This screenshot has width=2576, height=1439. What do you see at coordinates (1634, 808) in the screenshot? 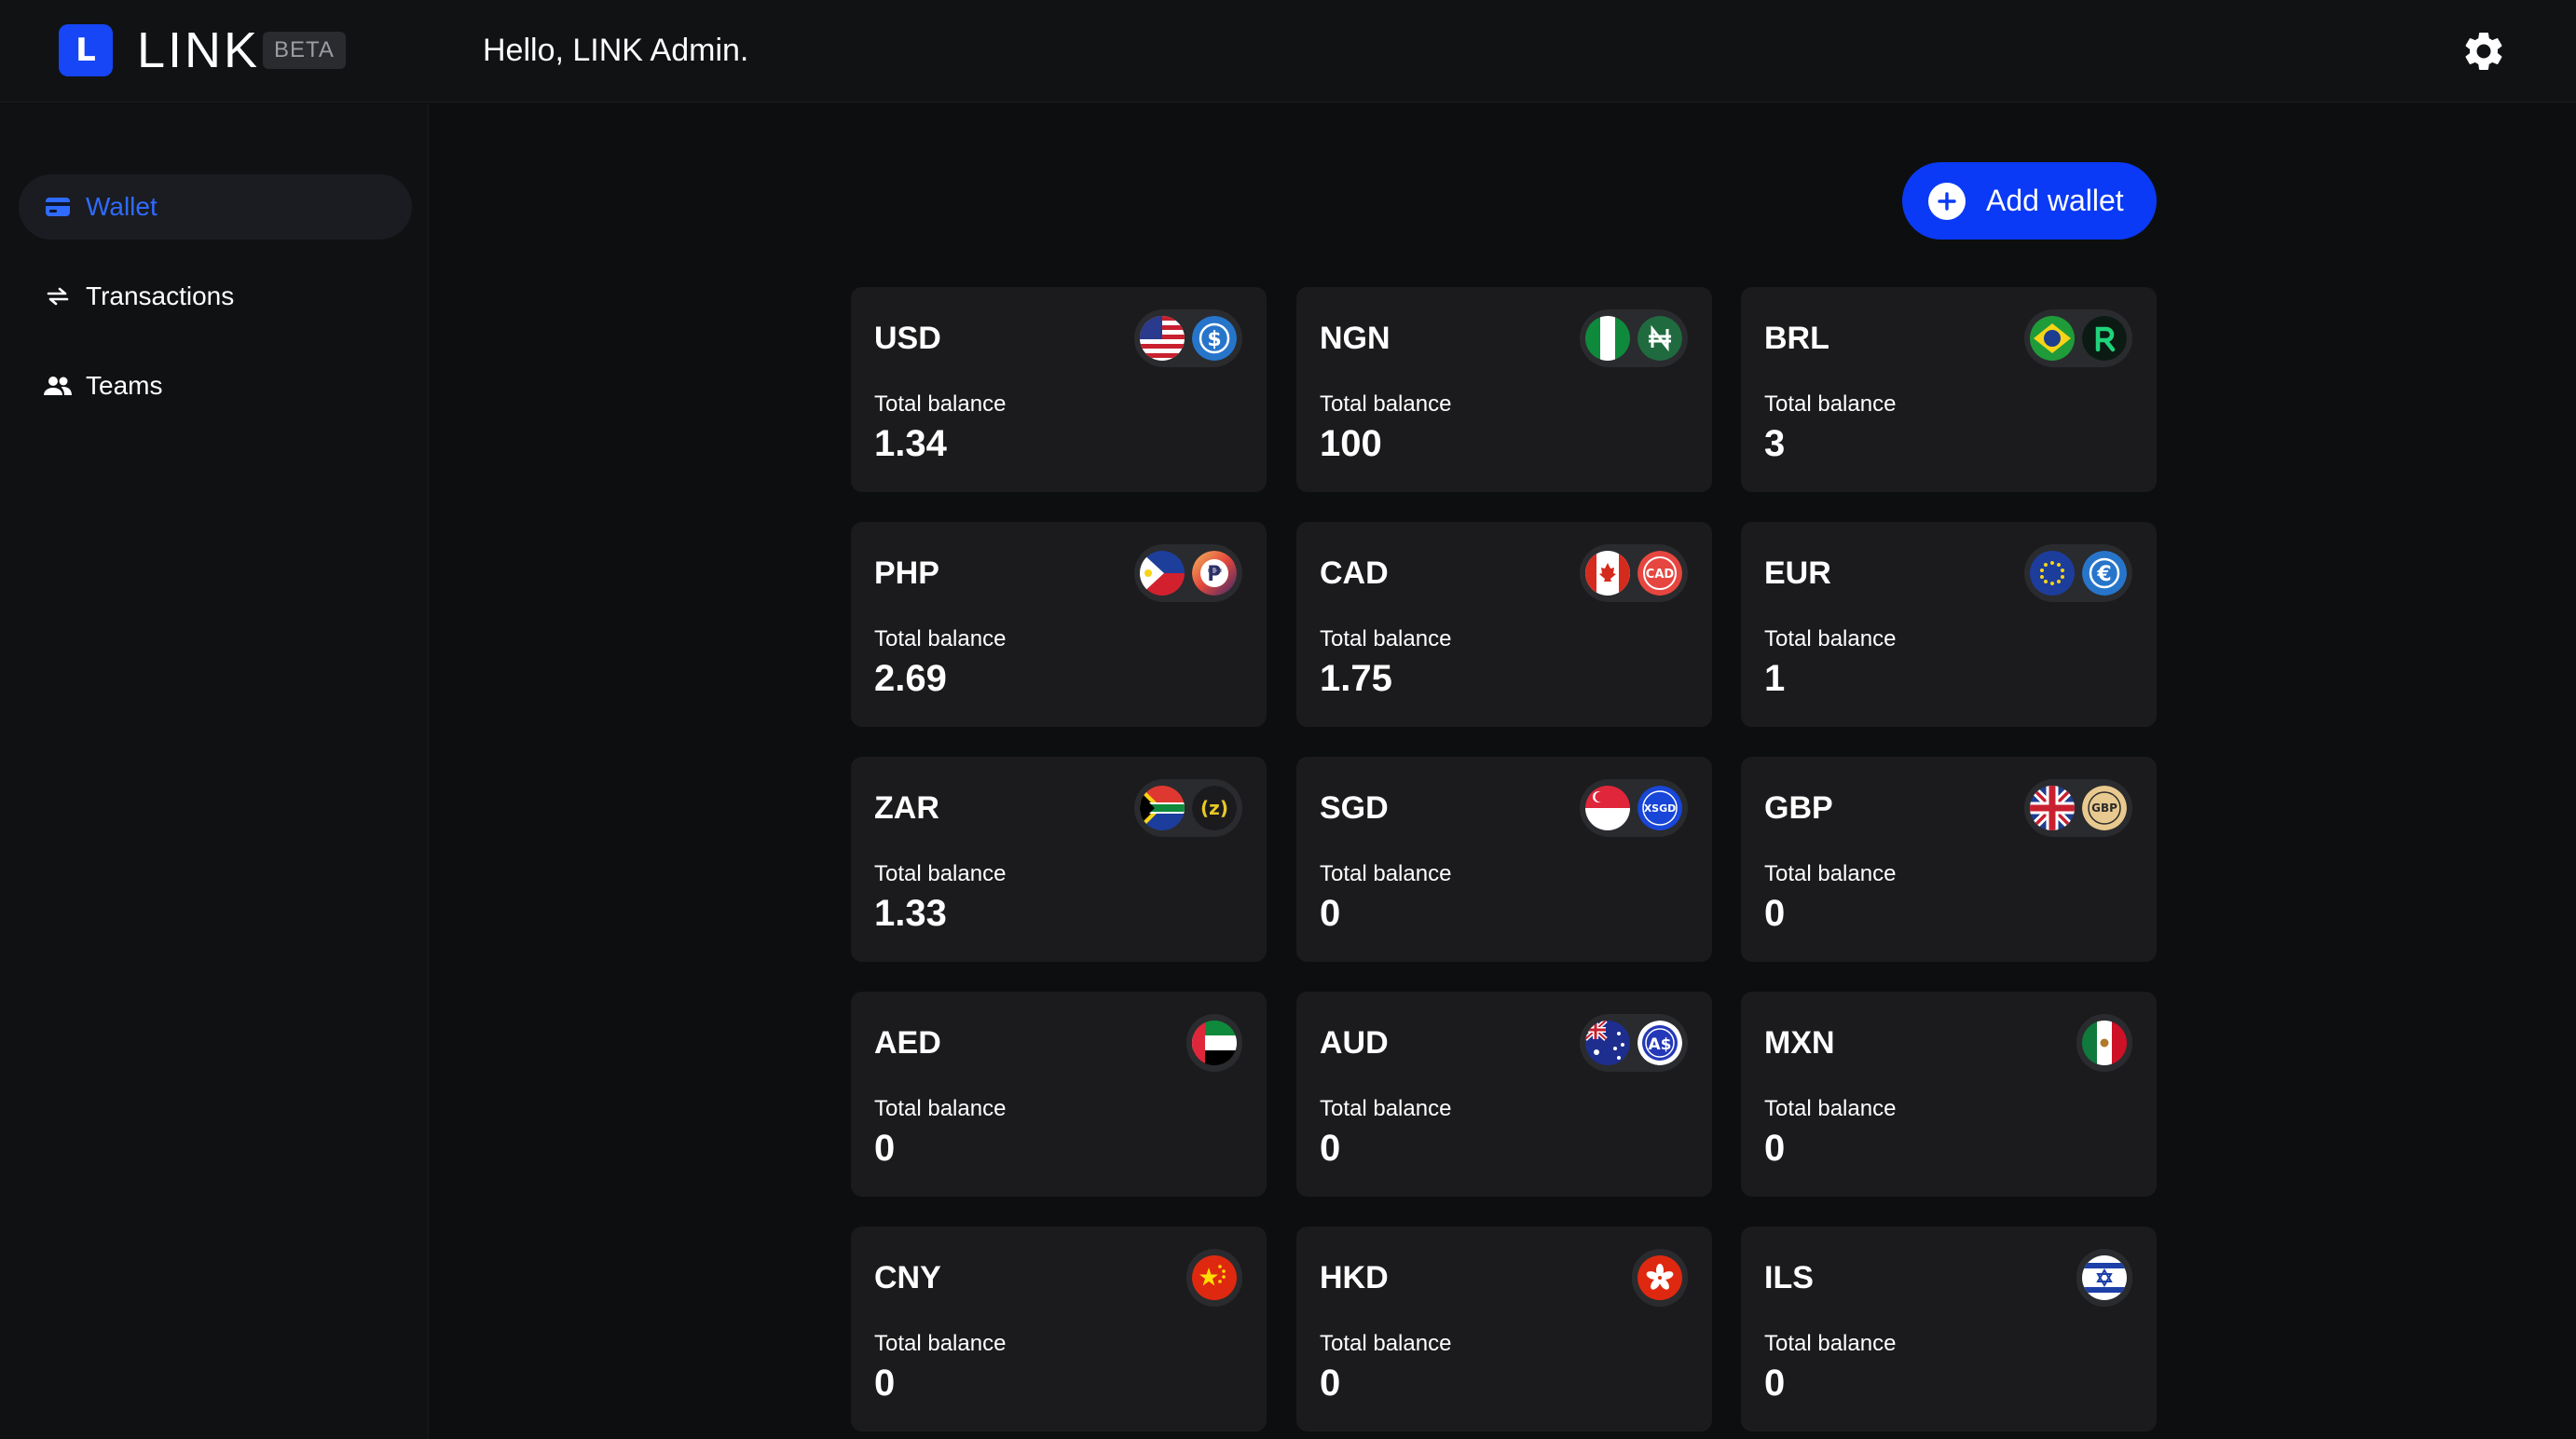
I see `currency-icons: XSGD` at bounding box center [1634, 808].